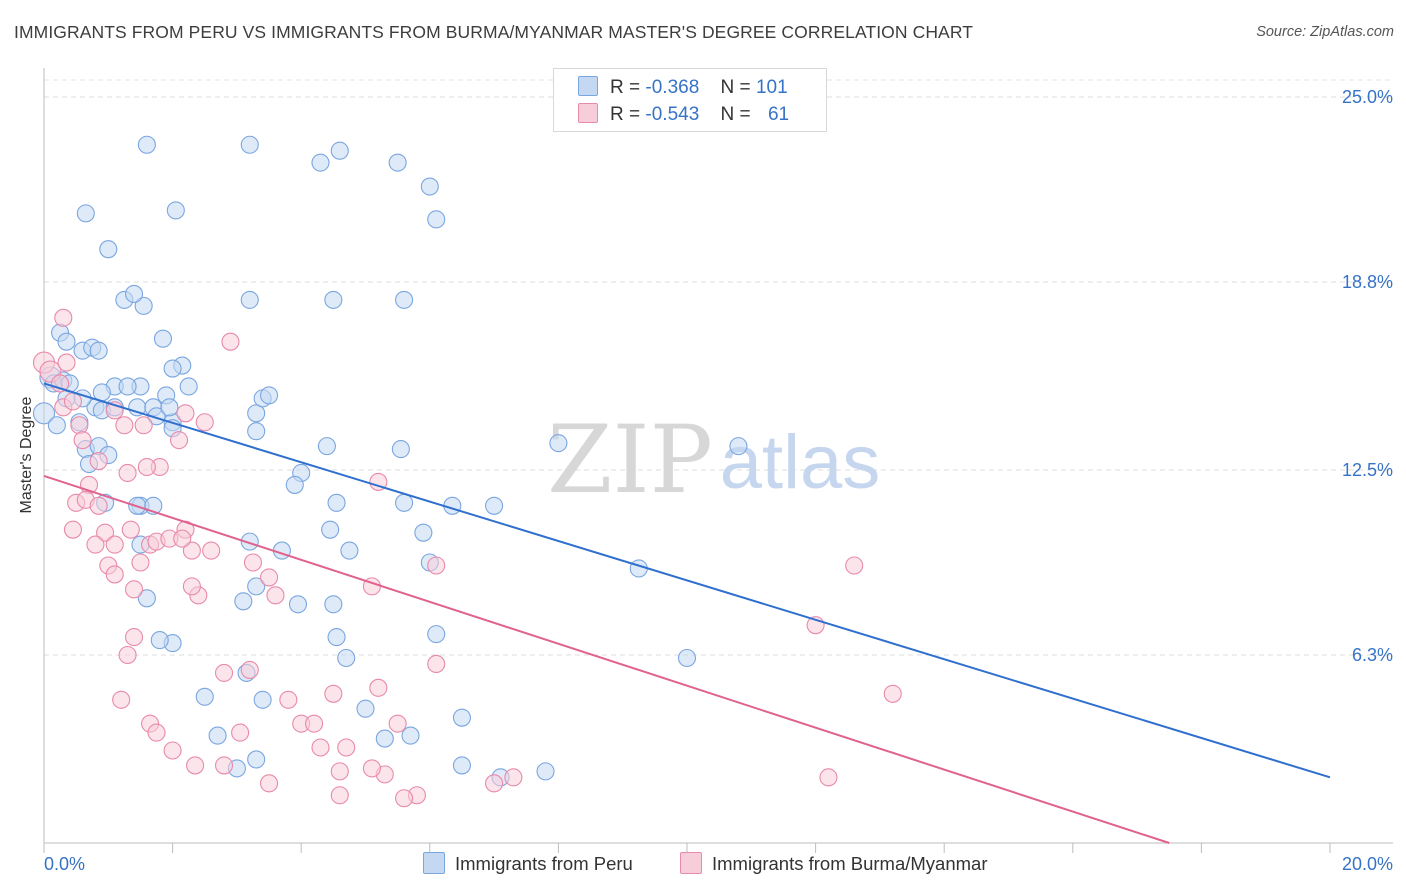 This screenshot has height=892, width=1406. Describe the element at coordinates (683, 114) in the screenshot. I see `legend-row-burma: R = -0.543 N = 61` at that location.